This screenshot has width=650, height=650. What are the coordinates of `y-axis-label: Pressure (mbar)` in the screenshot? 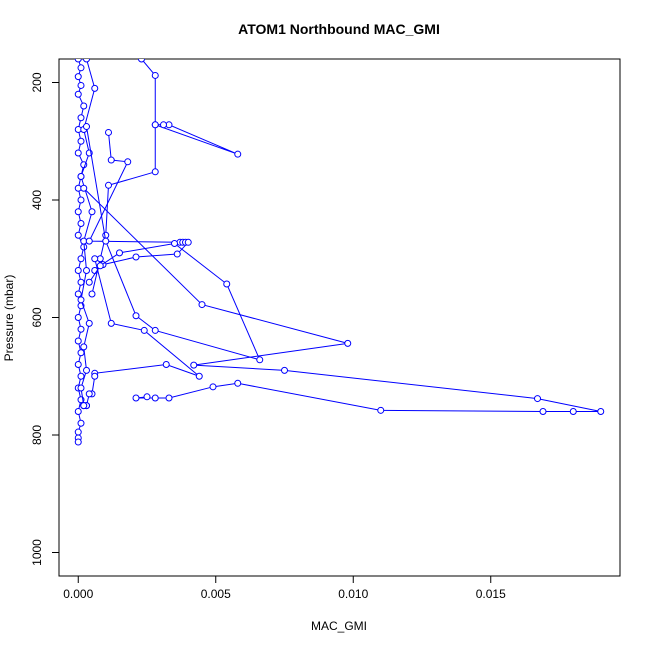 It's located at (9, 318).